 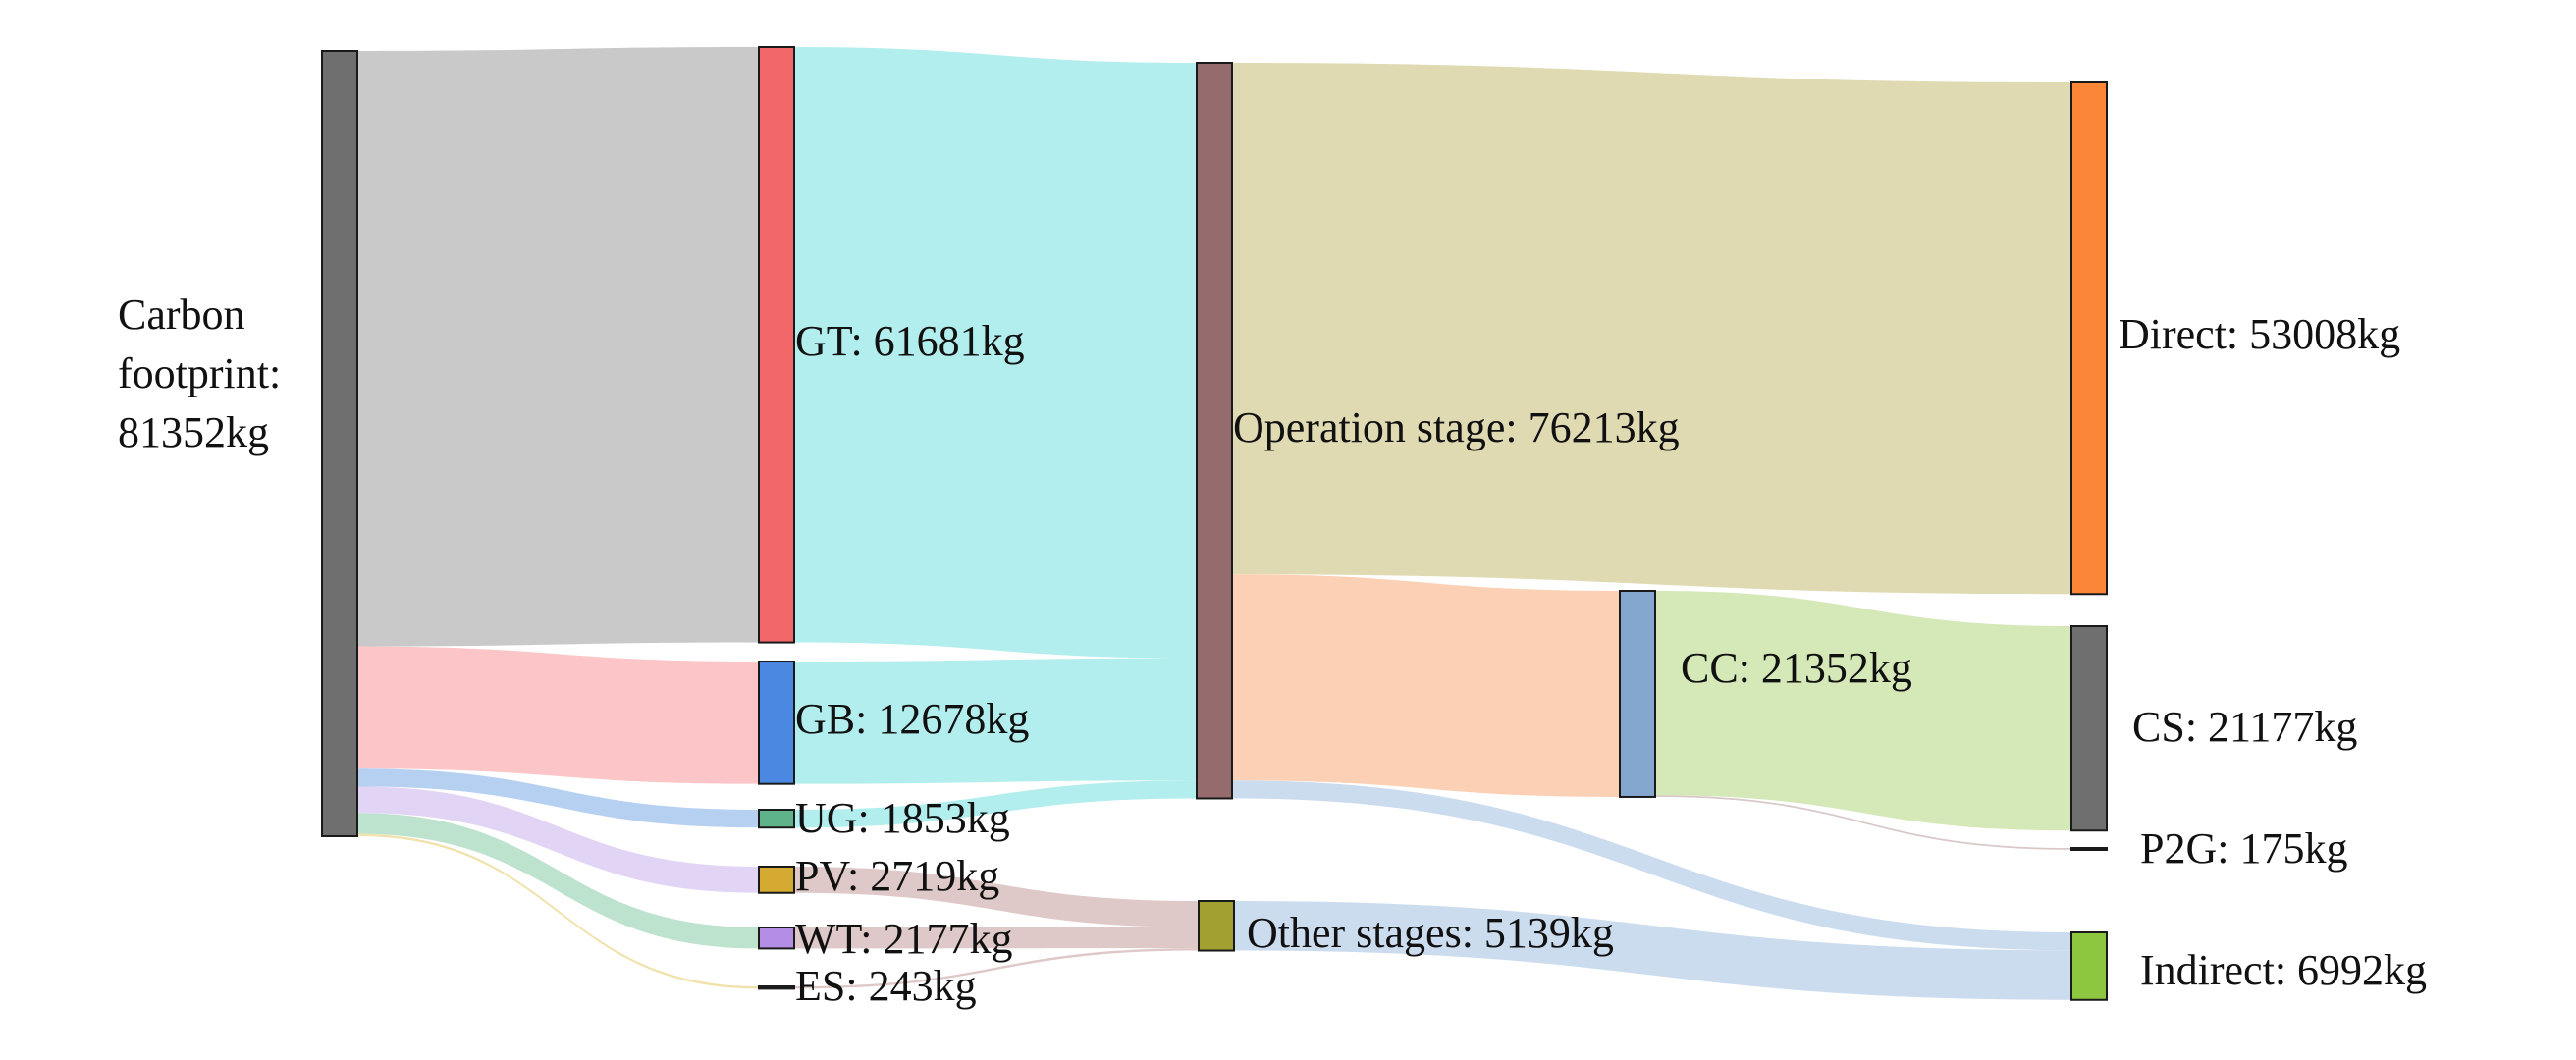 I want to click on link-carbon-gt, so click(x=558, y=347).